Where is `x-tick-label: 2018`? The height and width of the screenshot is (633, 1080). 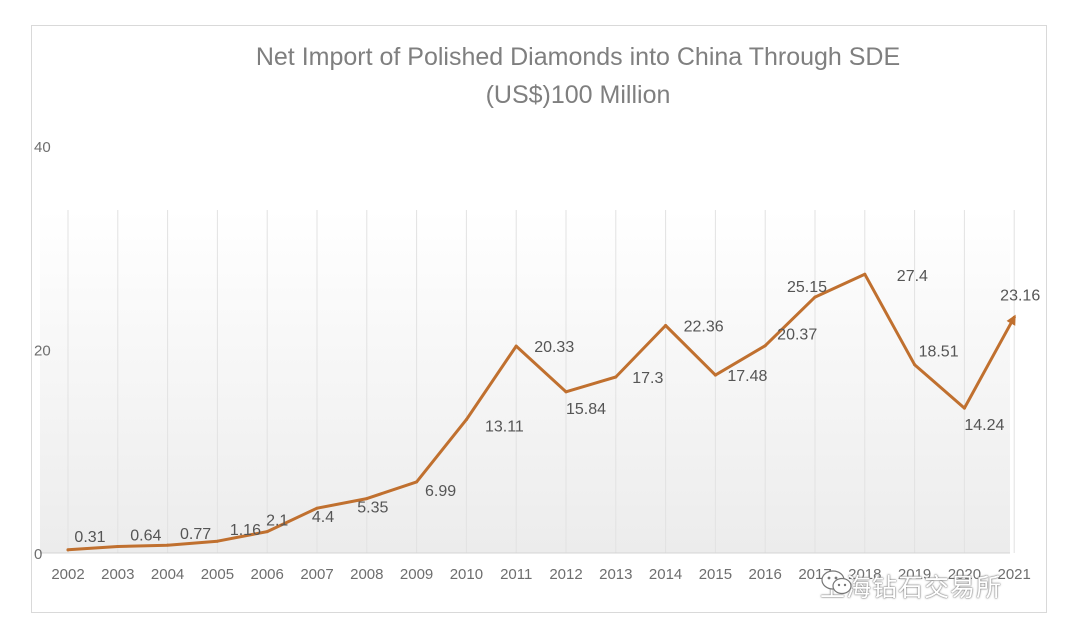 x-tick-label: 2018 is located at coordinates (864, 574).